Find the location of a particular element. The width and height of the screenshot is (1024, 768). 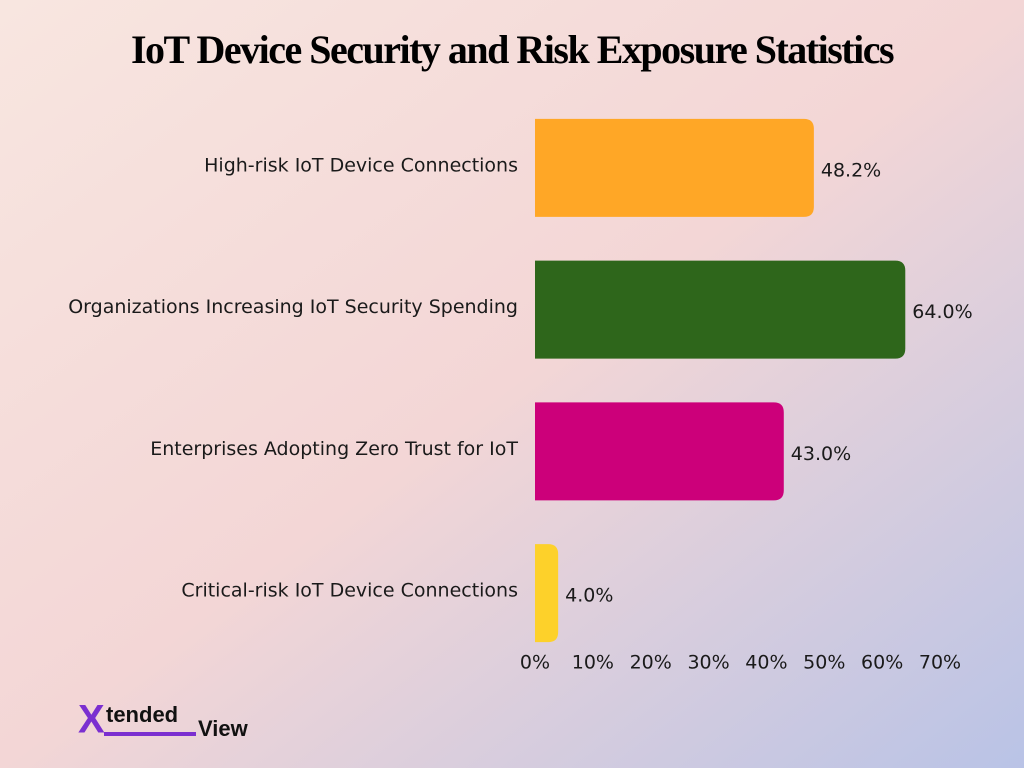

logo: X tended View is located at coordinates (163, 720).